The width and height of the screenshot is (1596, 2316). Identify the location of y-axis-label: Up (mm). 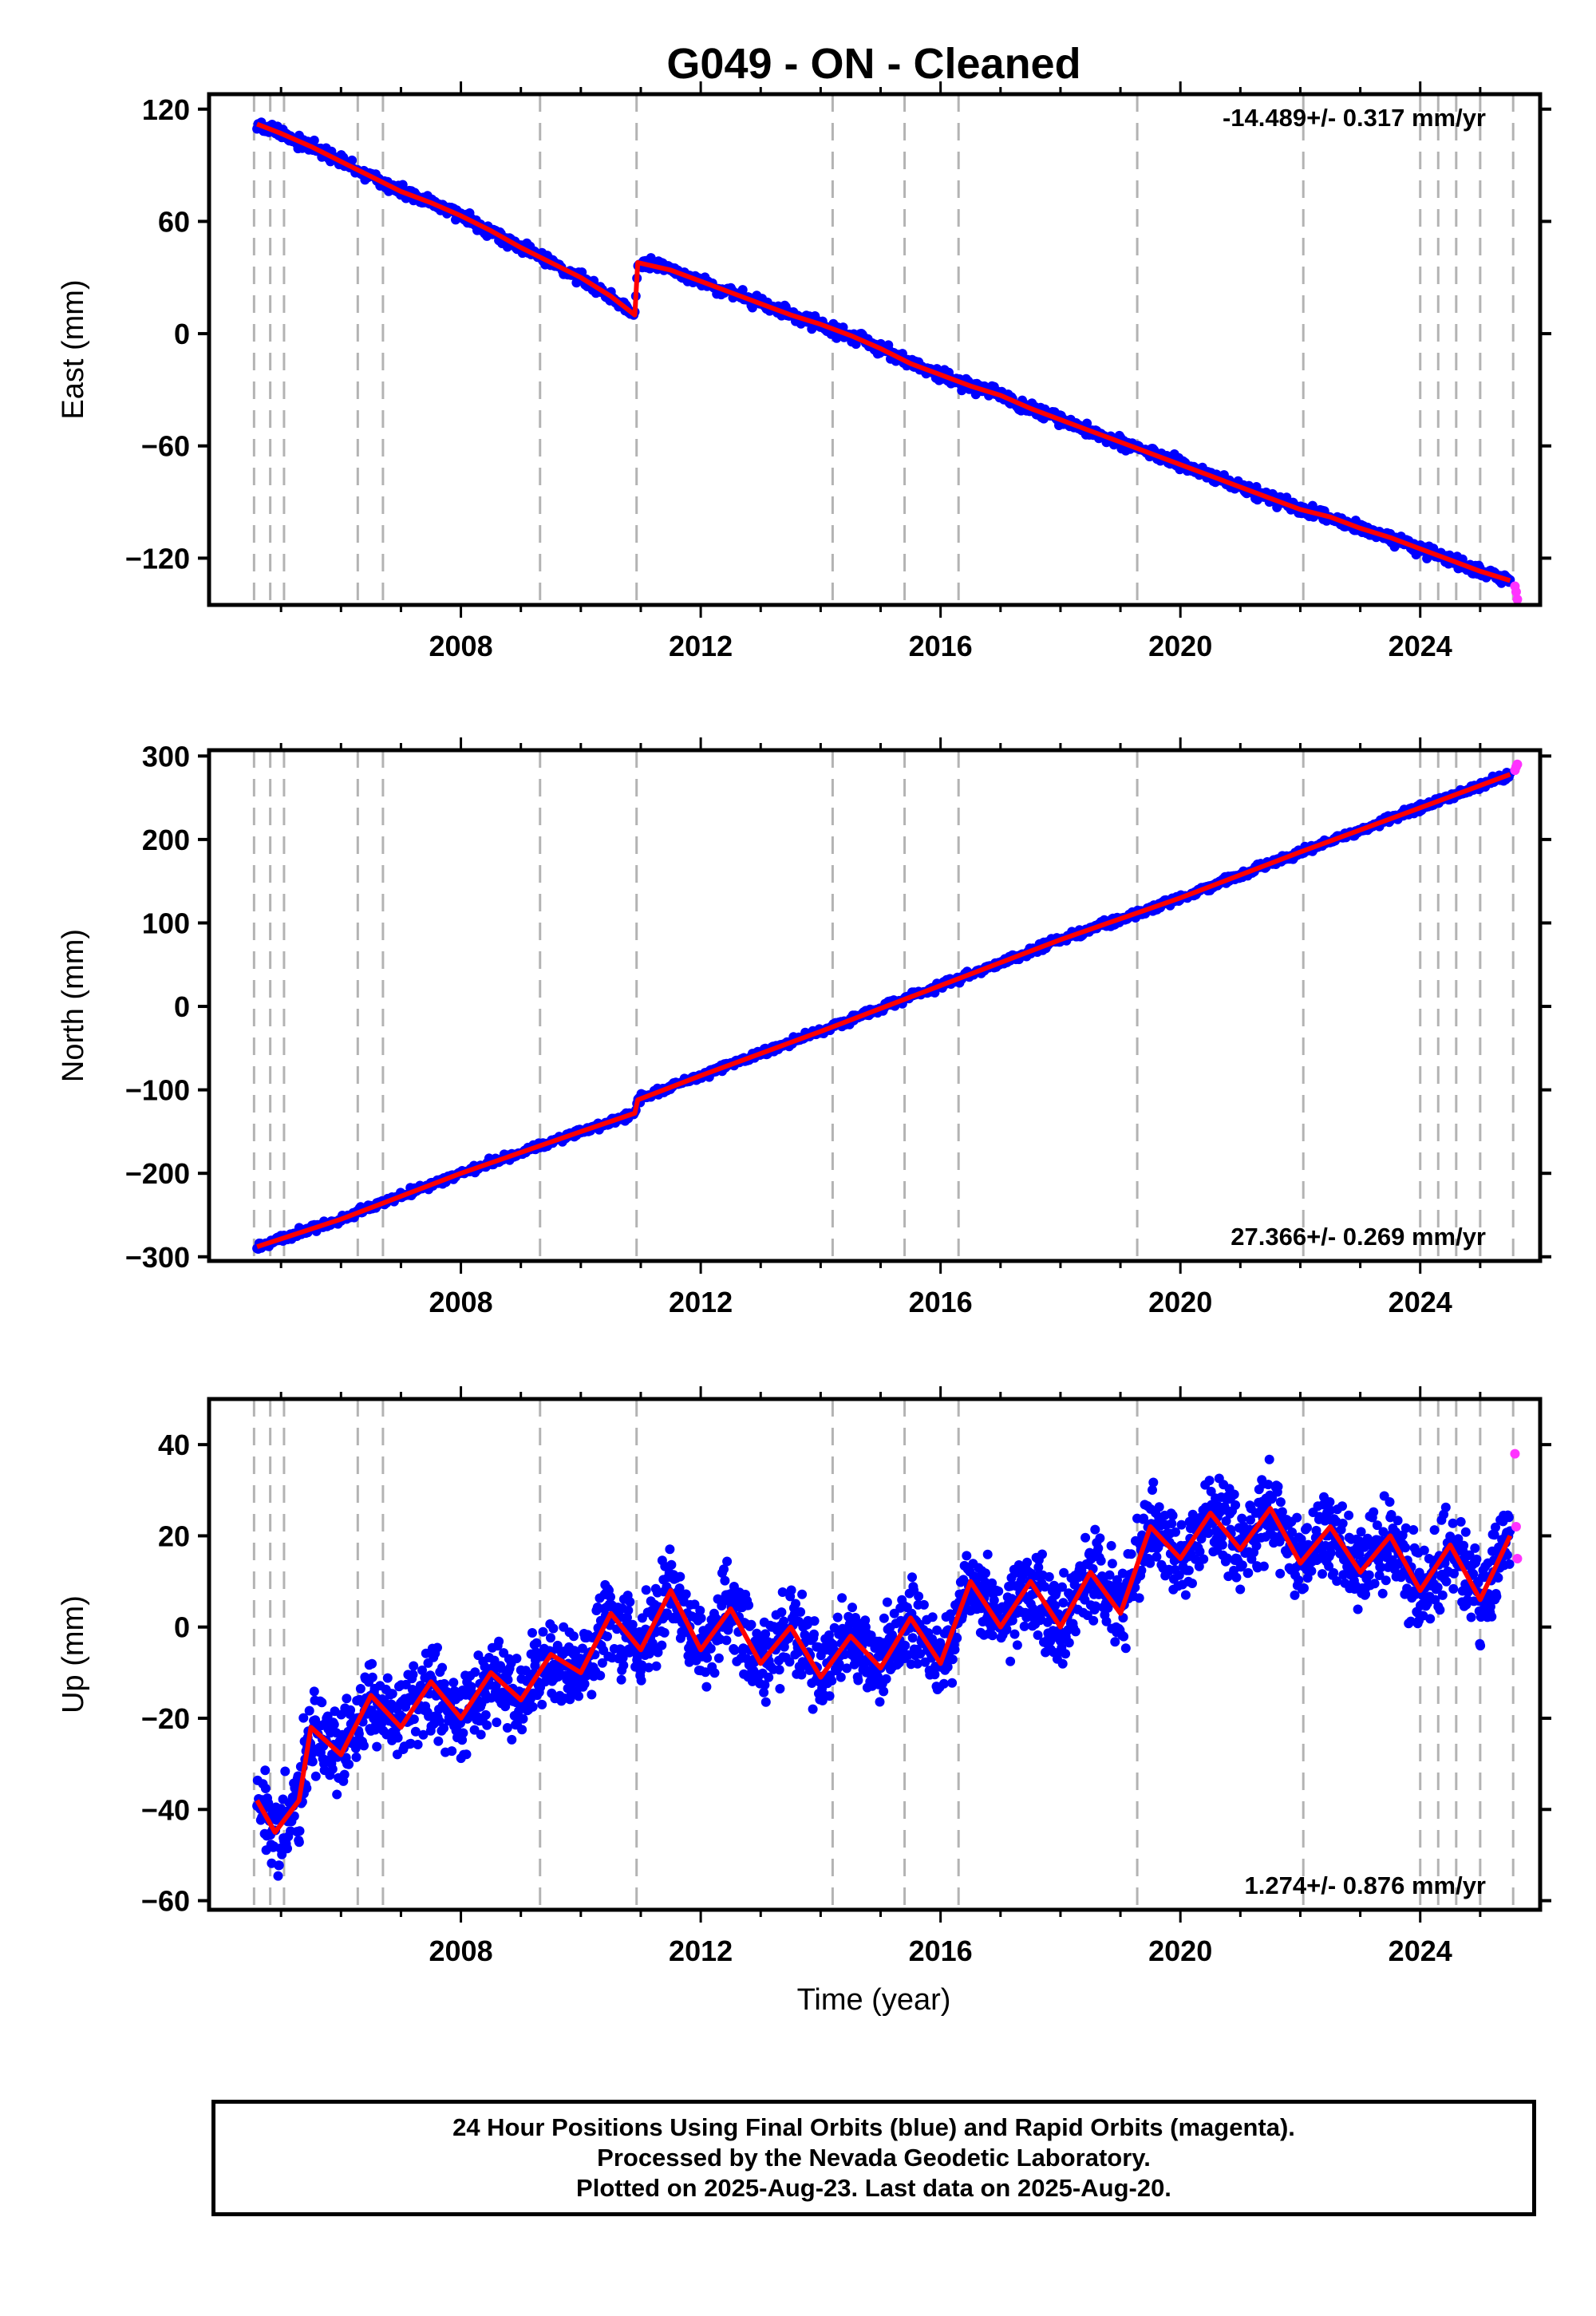
(73, 1654).